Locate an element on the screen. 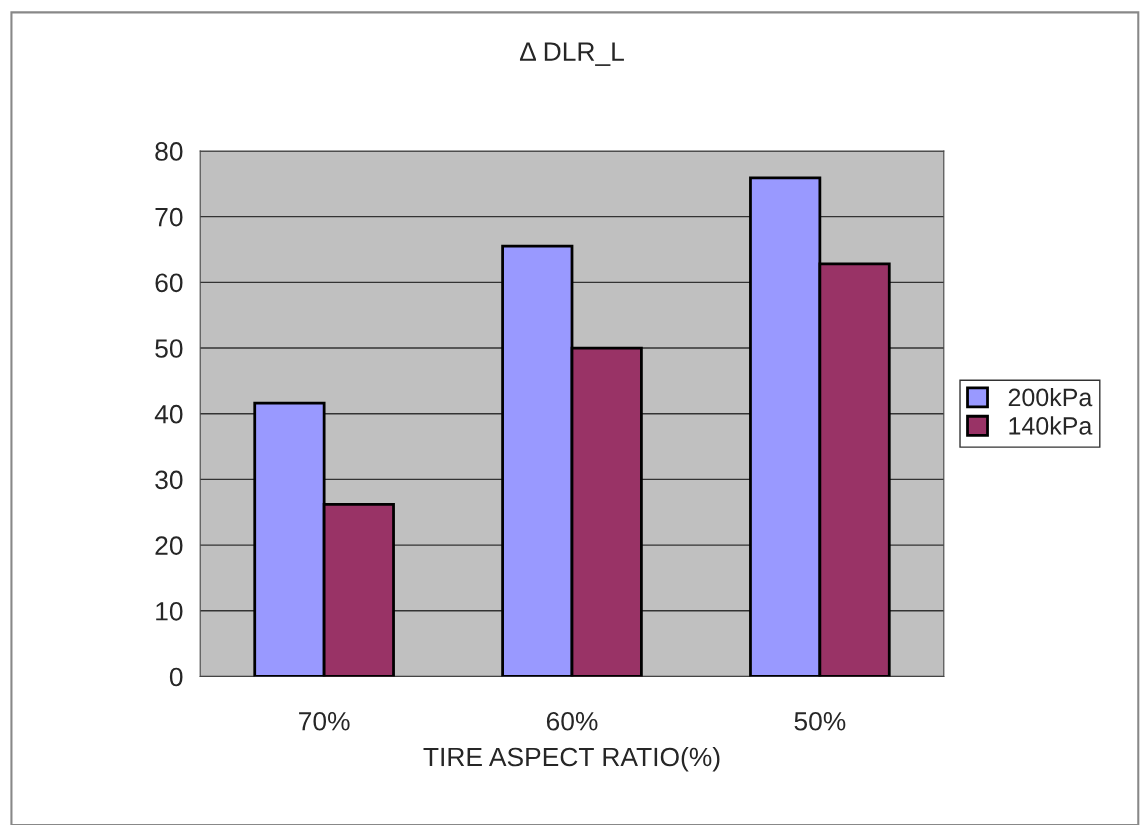 Image resolution: width=1144 pixels, height=825 pixels. y-tick-label: 80 is located at coordinates (169, 151).